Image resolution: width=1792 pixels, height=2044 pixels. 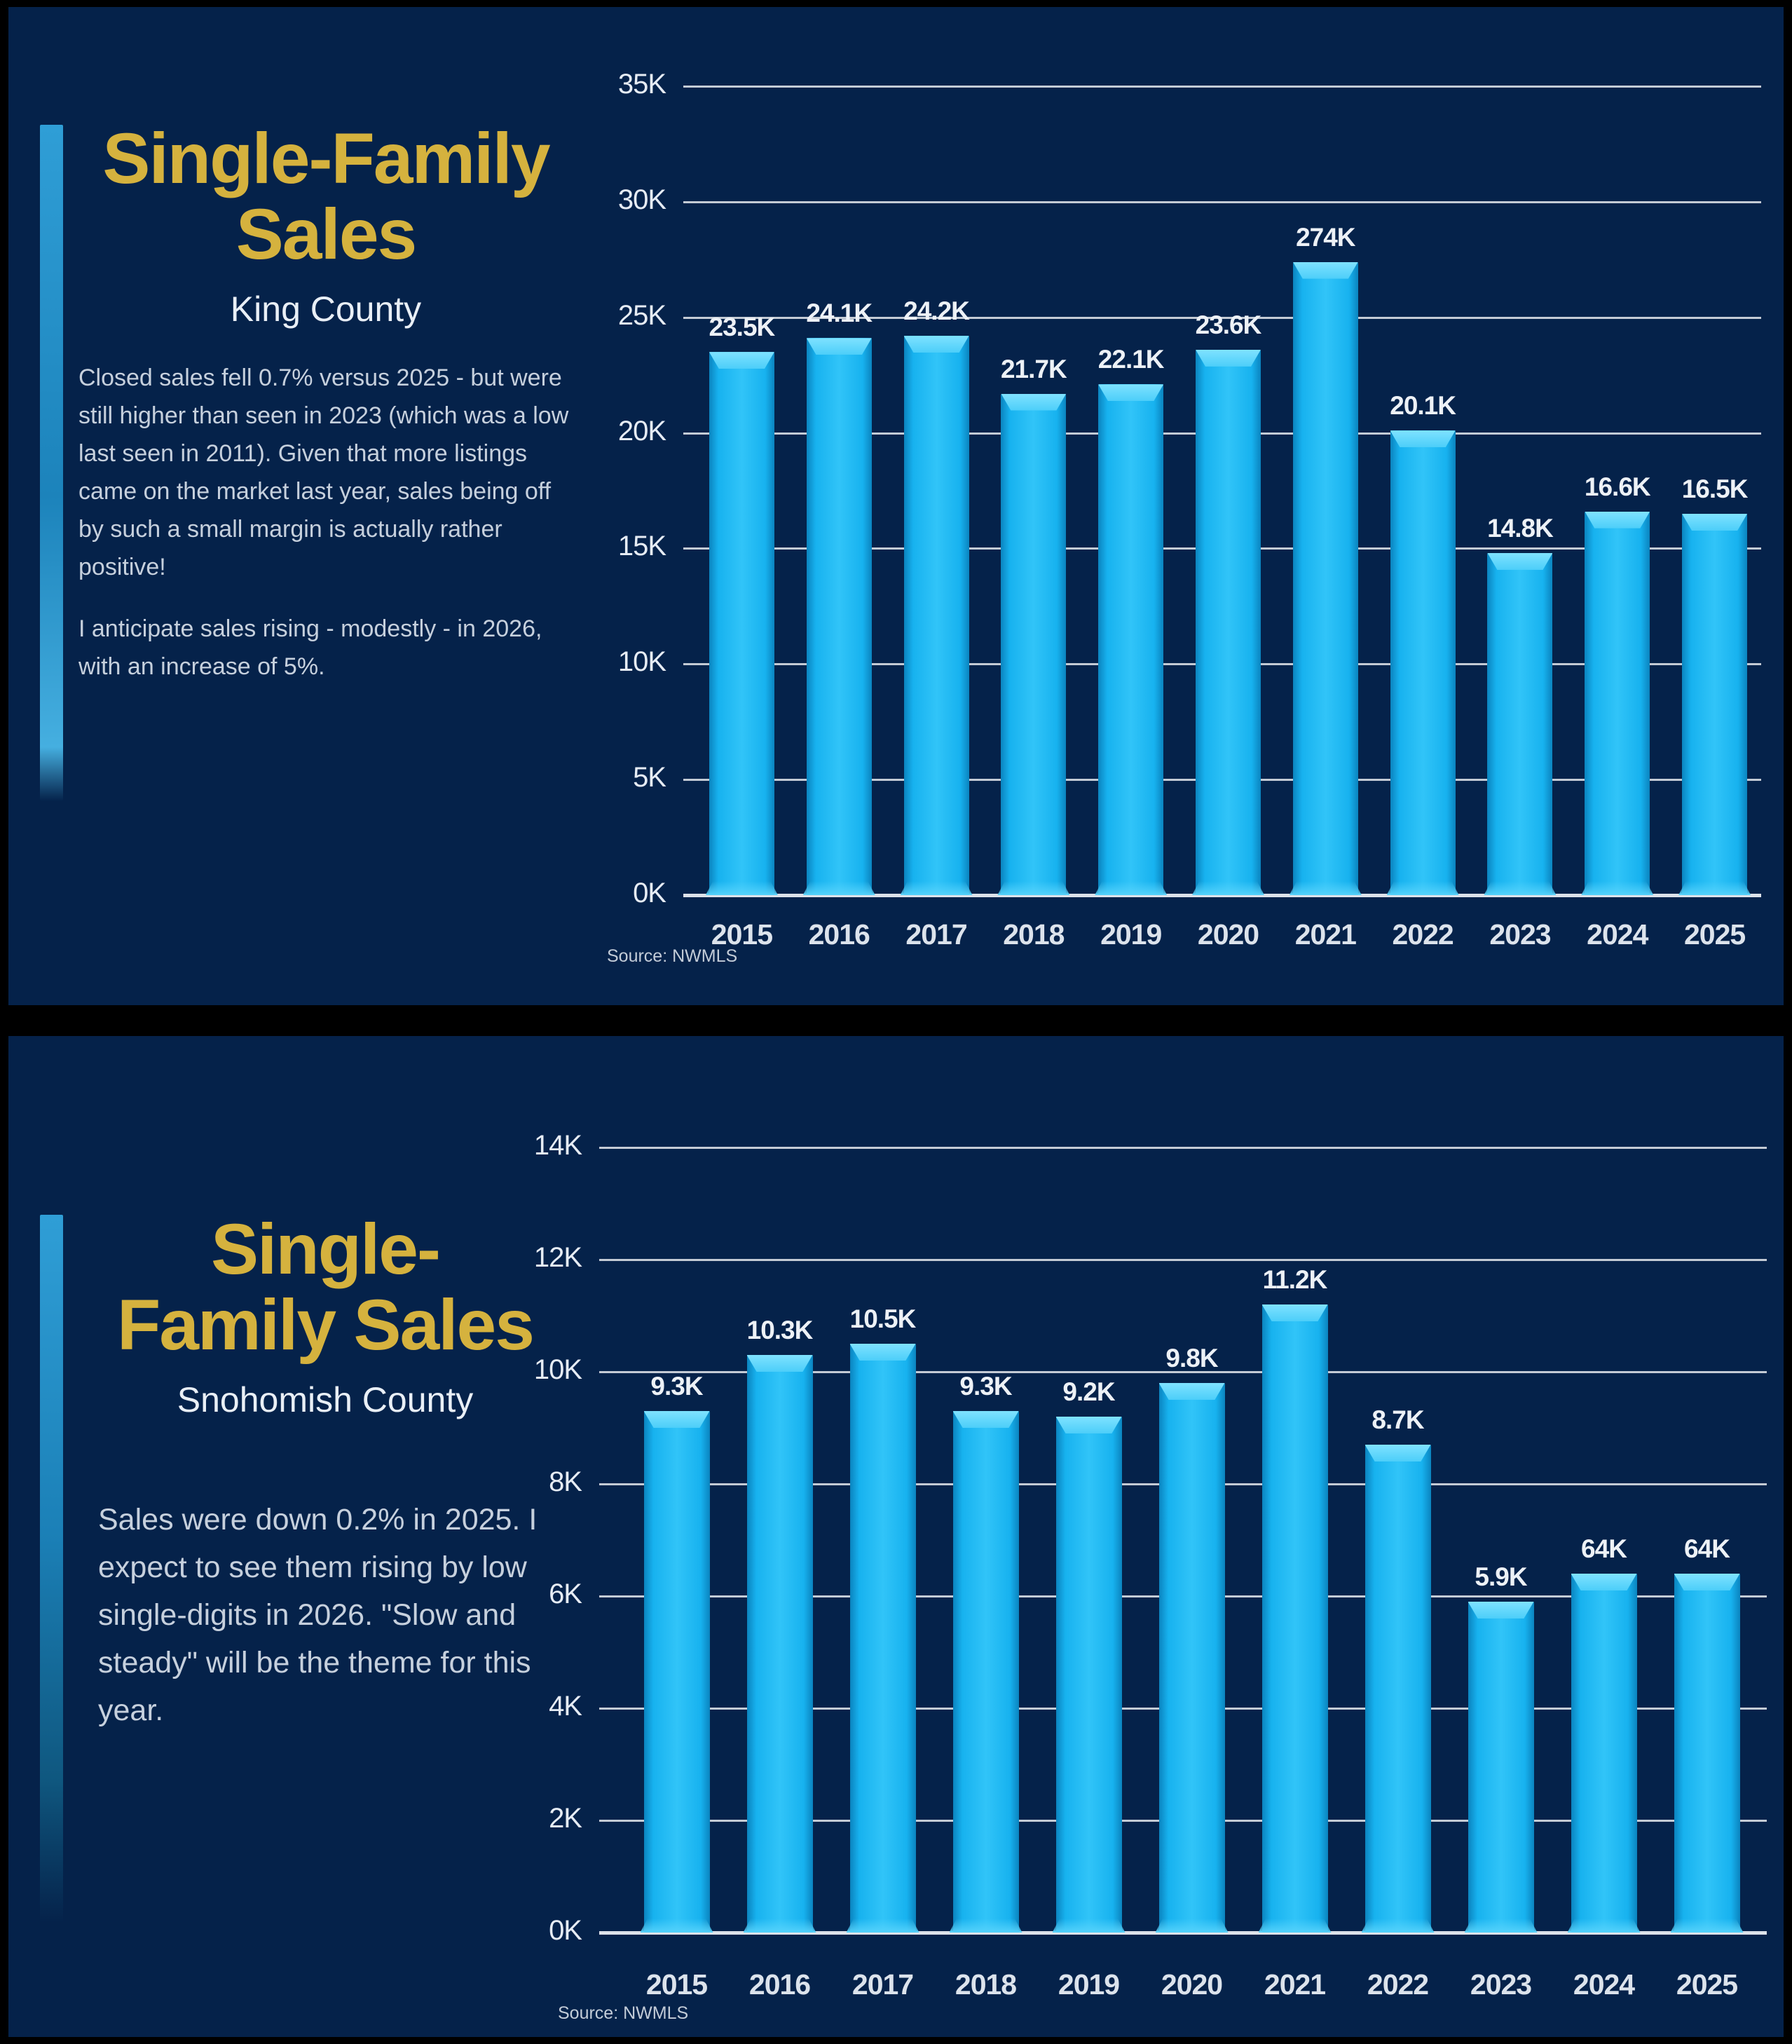 What do you see at coordinates (883, 1318) in the screenshot?
I see `bar-value-label: 10.5K` at bounding box center [883, 1318].